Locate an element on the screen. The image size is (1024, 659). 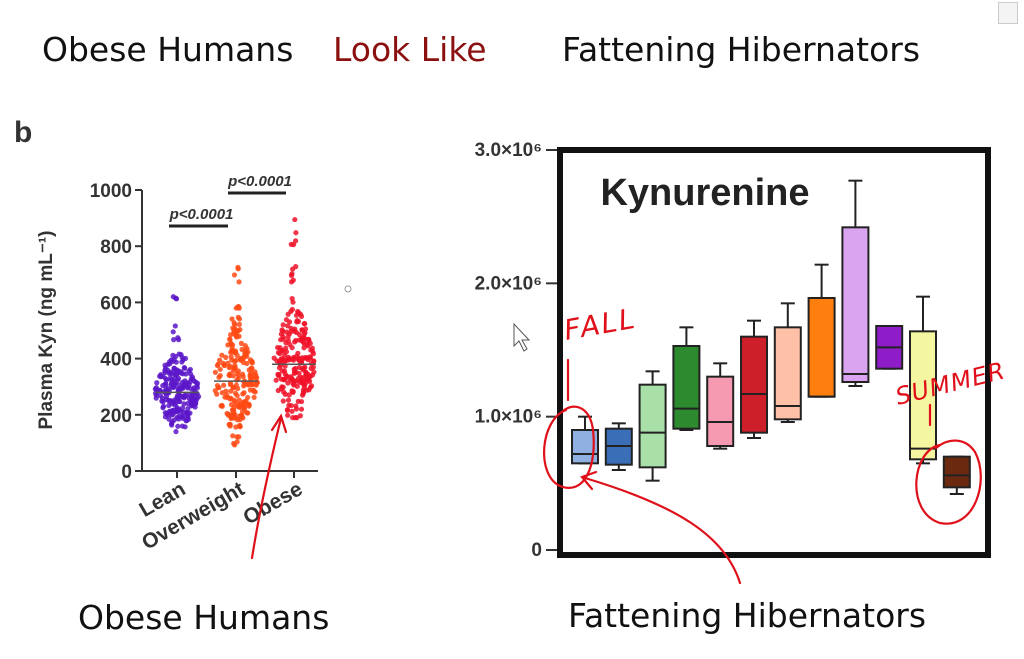
significance-label: p<0.0001 is located at coordinates (259, 181).